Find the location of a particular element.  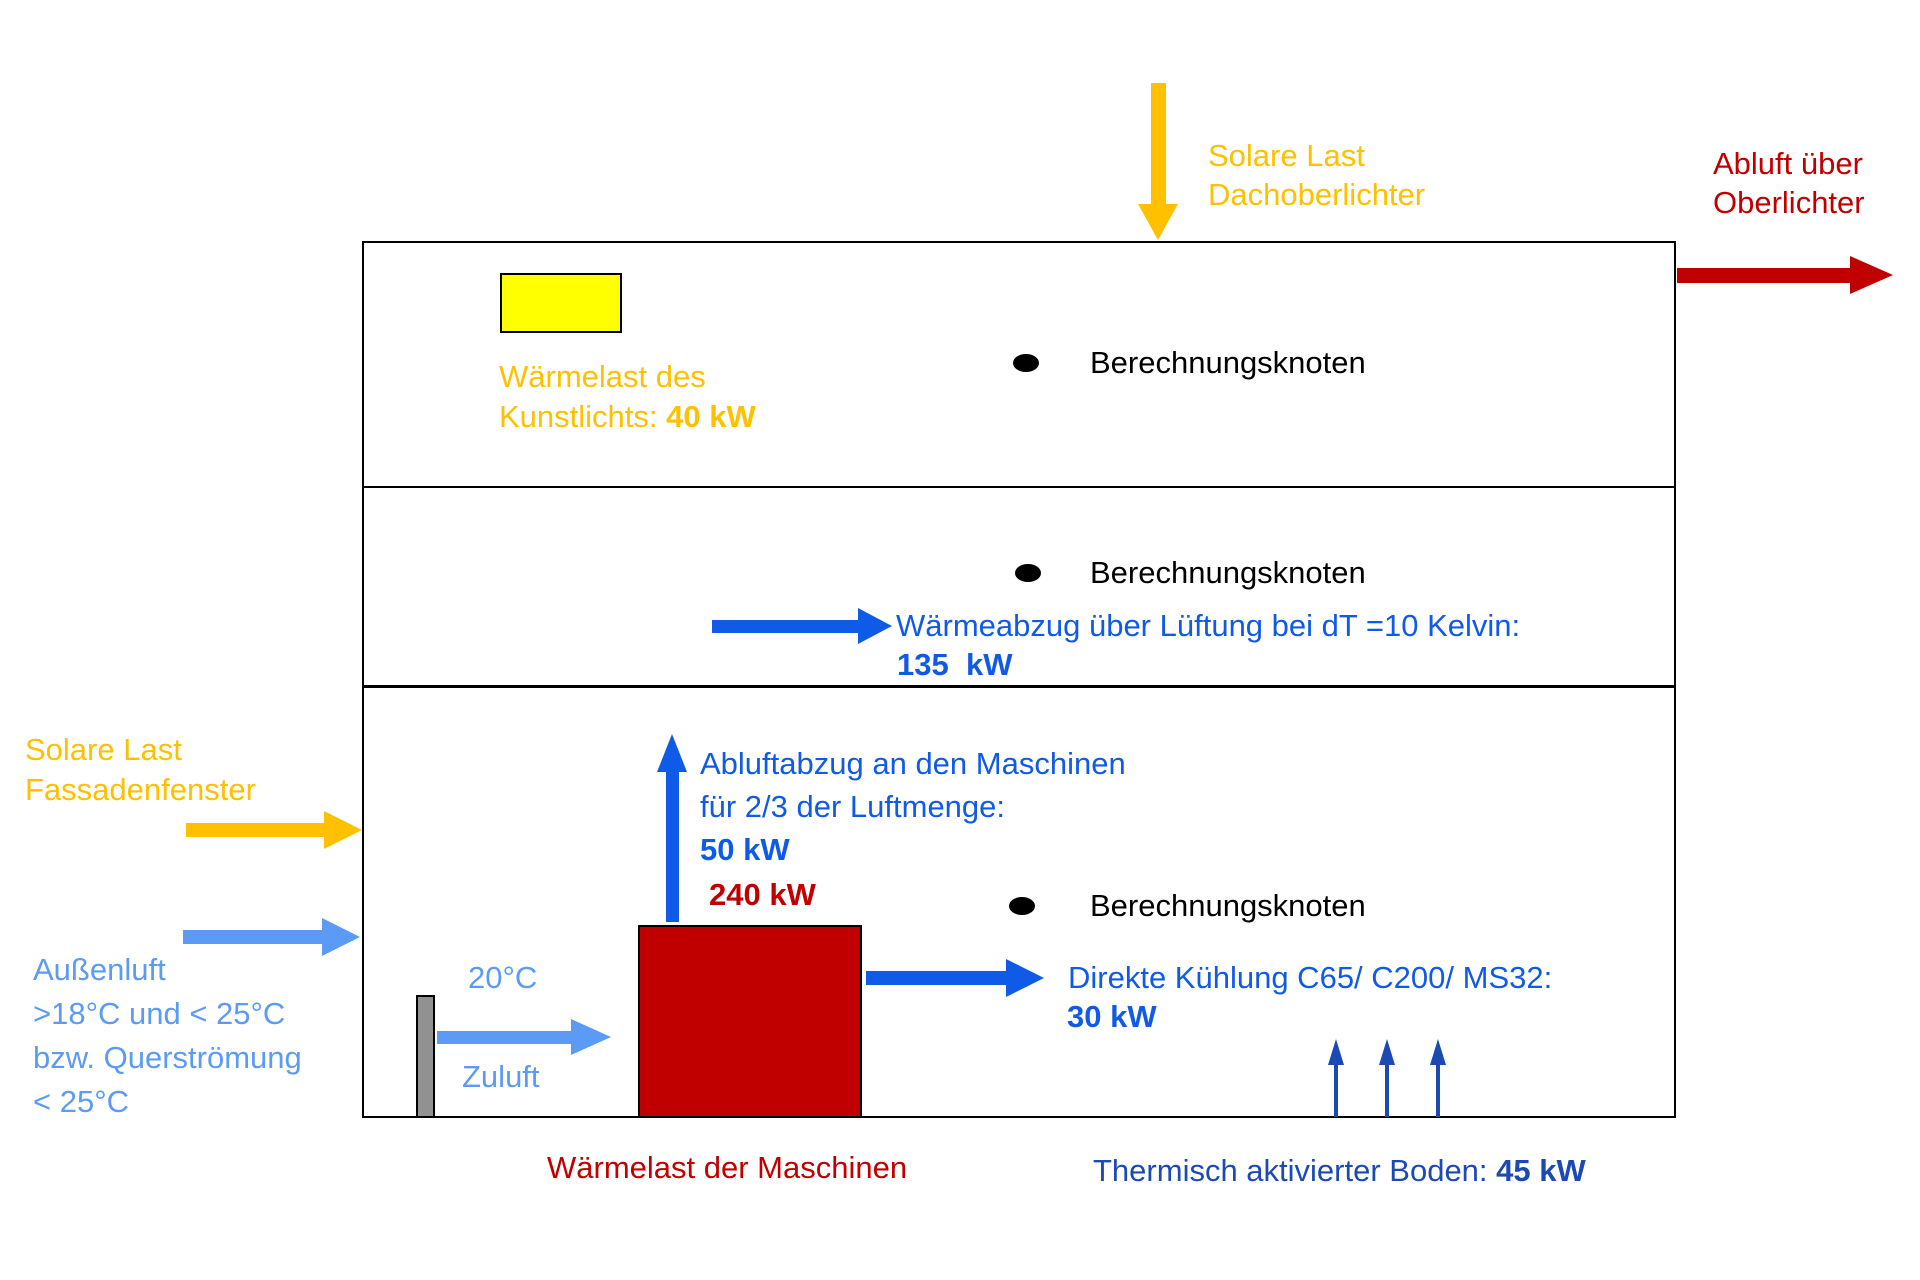

floor-activation-caption: Thermisch aktivierter Boden: 45 kW is located at coordinates (1339, 1171).